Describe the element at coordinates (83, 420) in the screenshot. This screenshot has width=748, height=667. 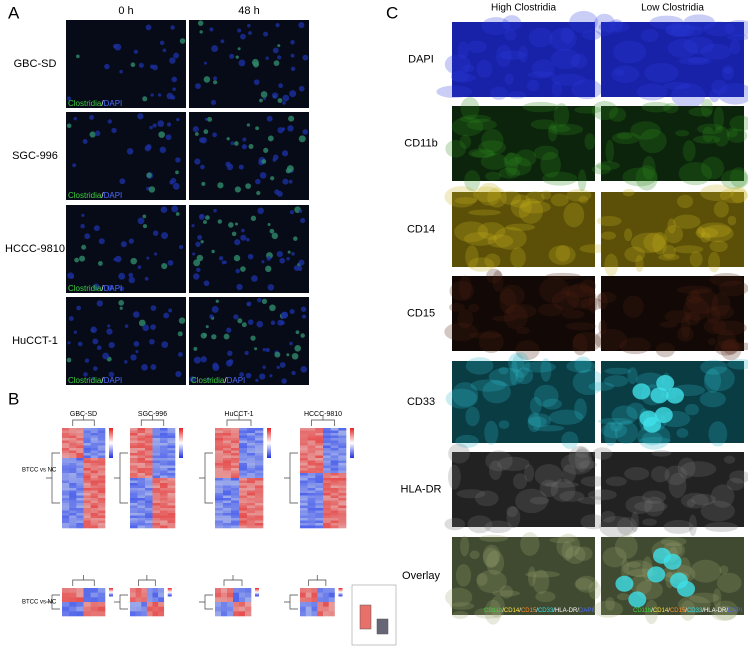
I see `dendrogram` at that location.